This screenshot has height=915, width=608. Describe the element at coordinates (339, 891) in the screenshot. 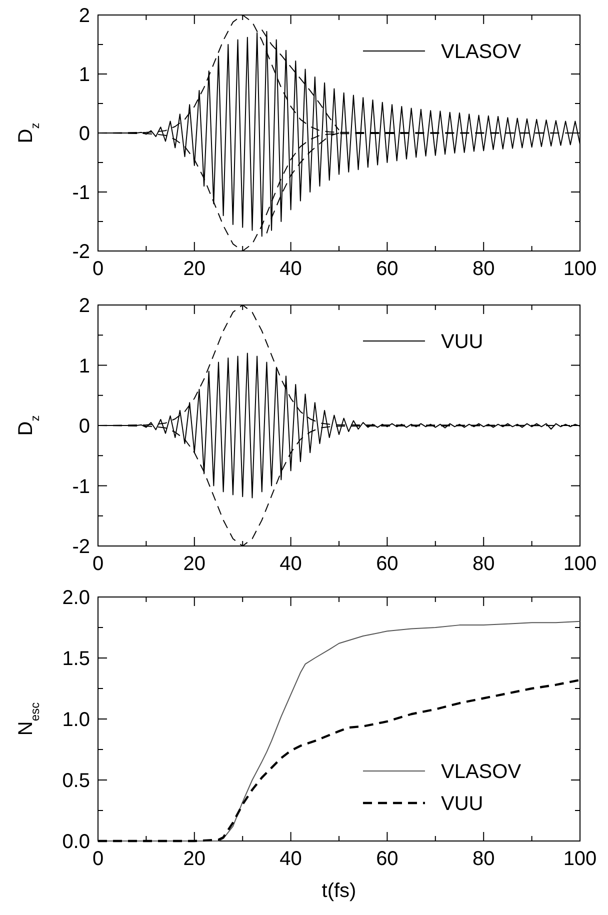

I see `x-axis-title: t(fs)` at that location.